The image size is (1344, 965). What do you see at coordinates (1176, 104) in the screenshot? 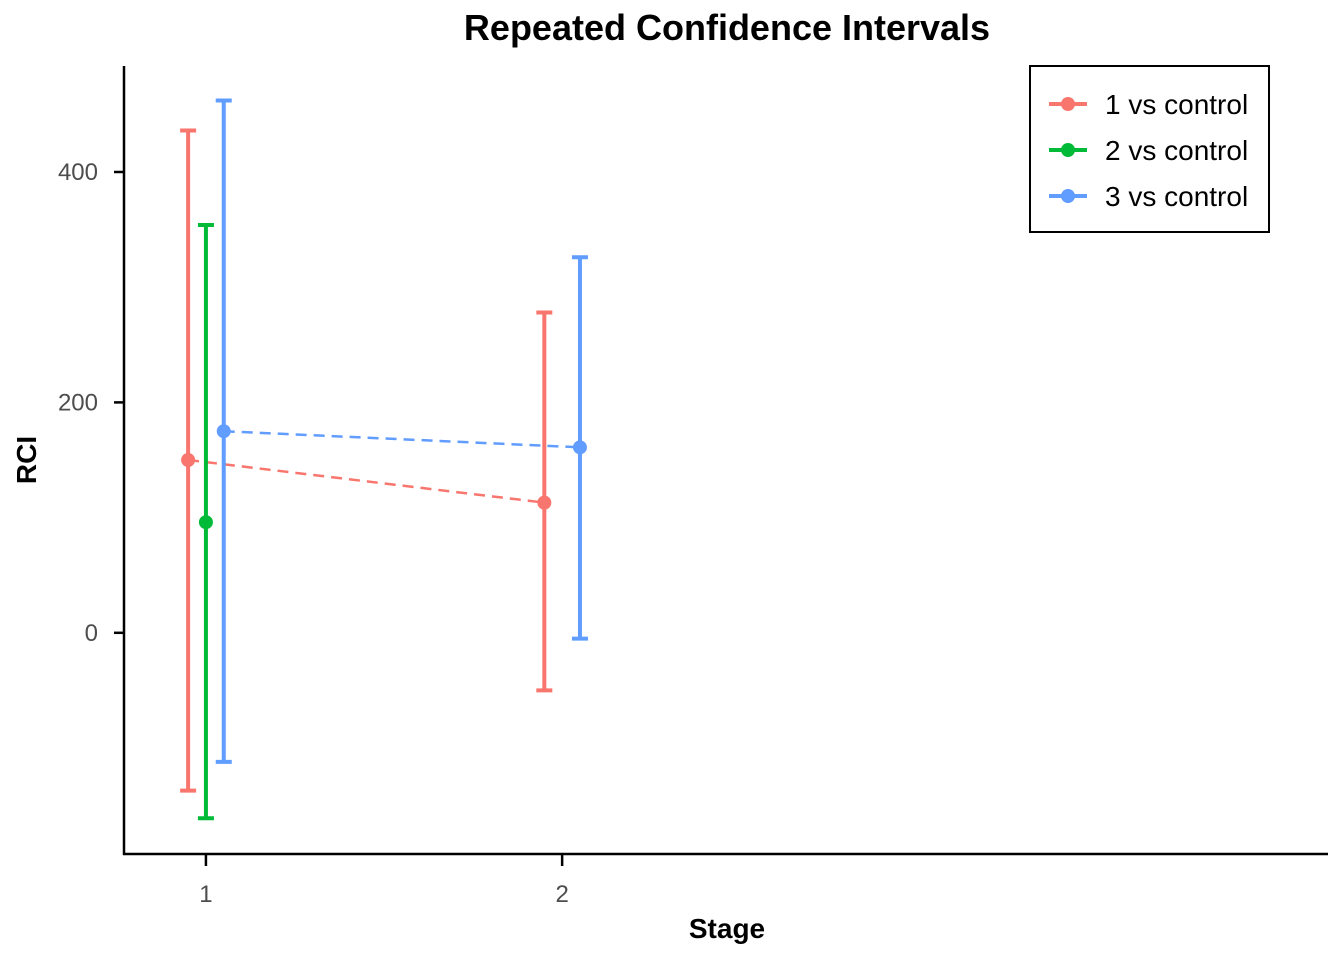
I see `legend-label: 1 vs control` at bounding box center [1176, 104].